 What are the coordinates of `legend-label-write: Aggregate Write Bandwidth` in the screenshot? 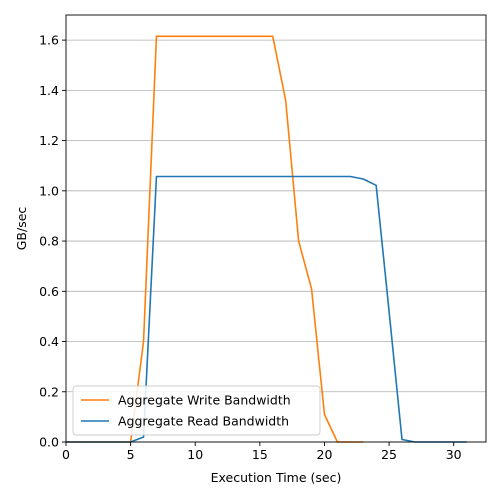 It's located at (204, 400).